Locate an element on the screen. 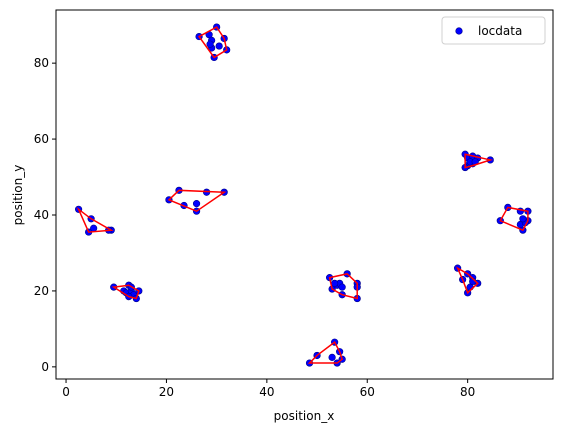 This screenshot has height=433, width=563. y-tick-label: 20 is located at coordinates (41, 291).